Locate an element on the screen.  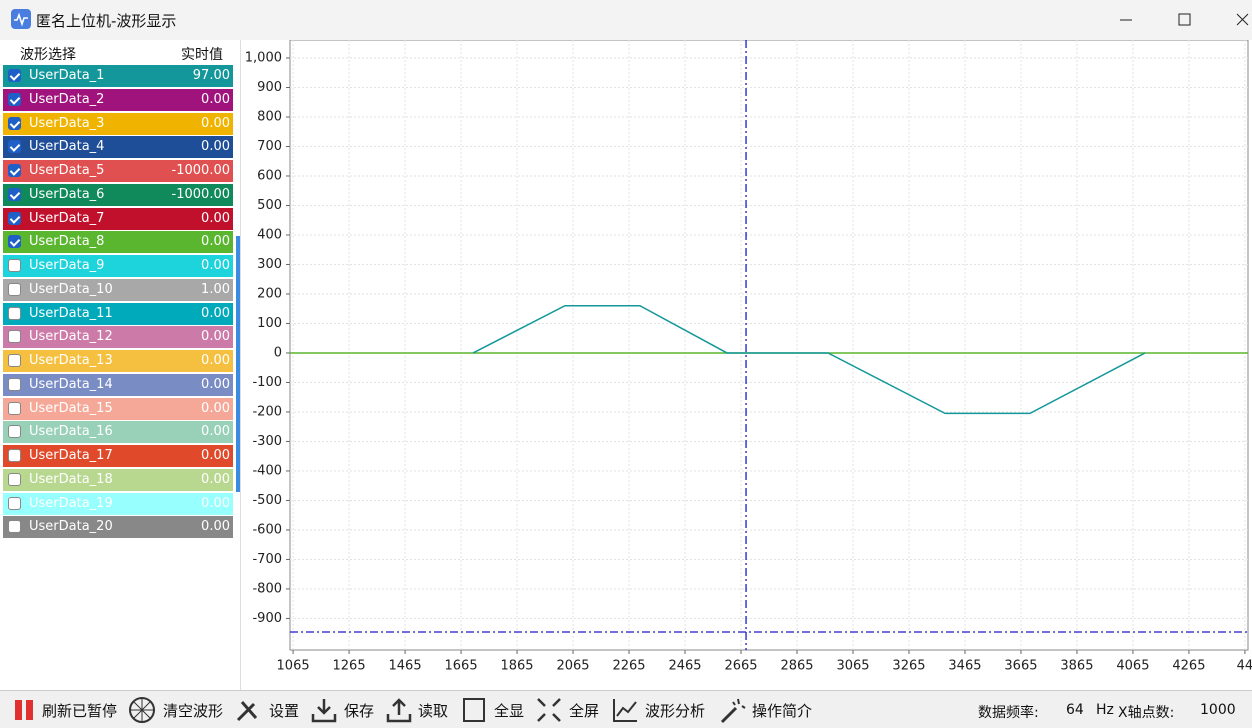
panel-header: 实时值 is located at coordinates (202, 55).